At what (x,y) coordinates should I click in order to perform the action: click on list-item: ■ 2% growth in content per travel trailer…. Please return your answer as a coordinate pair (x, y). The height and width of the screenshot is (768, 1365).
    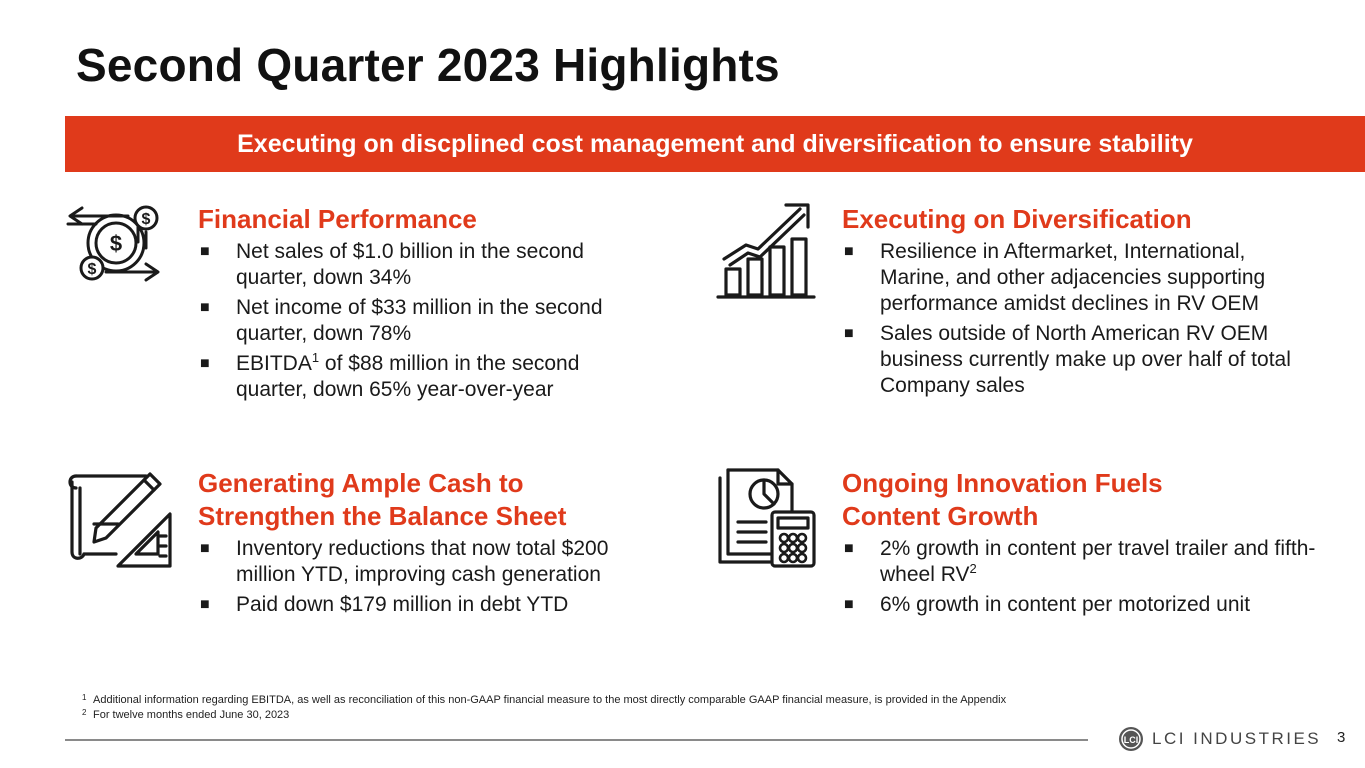
    Looking at the image, I should click on (1080, 561).